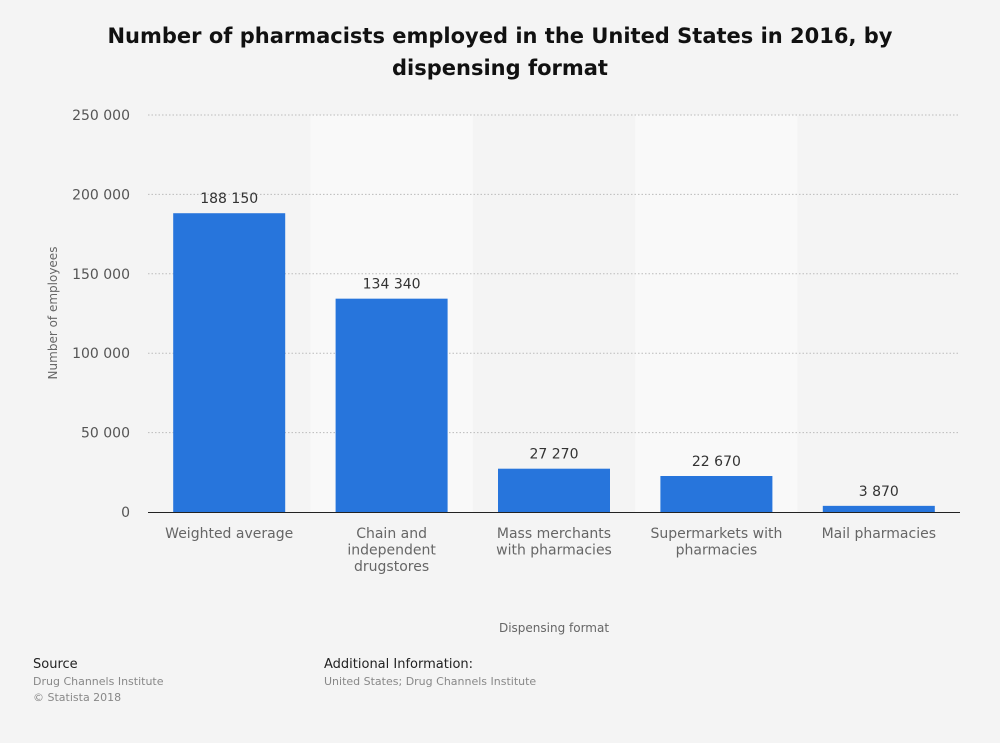 Image resolution: width=1000 pixels, height=743 pixels. What do you see at coordinates (717, 551) in the screenshot?
I see `x-tick-label: pharmacies` at bounding box center [717, 551].